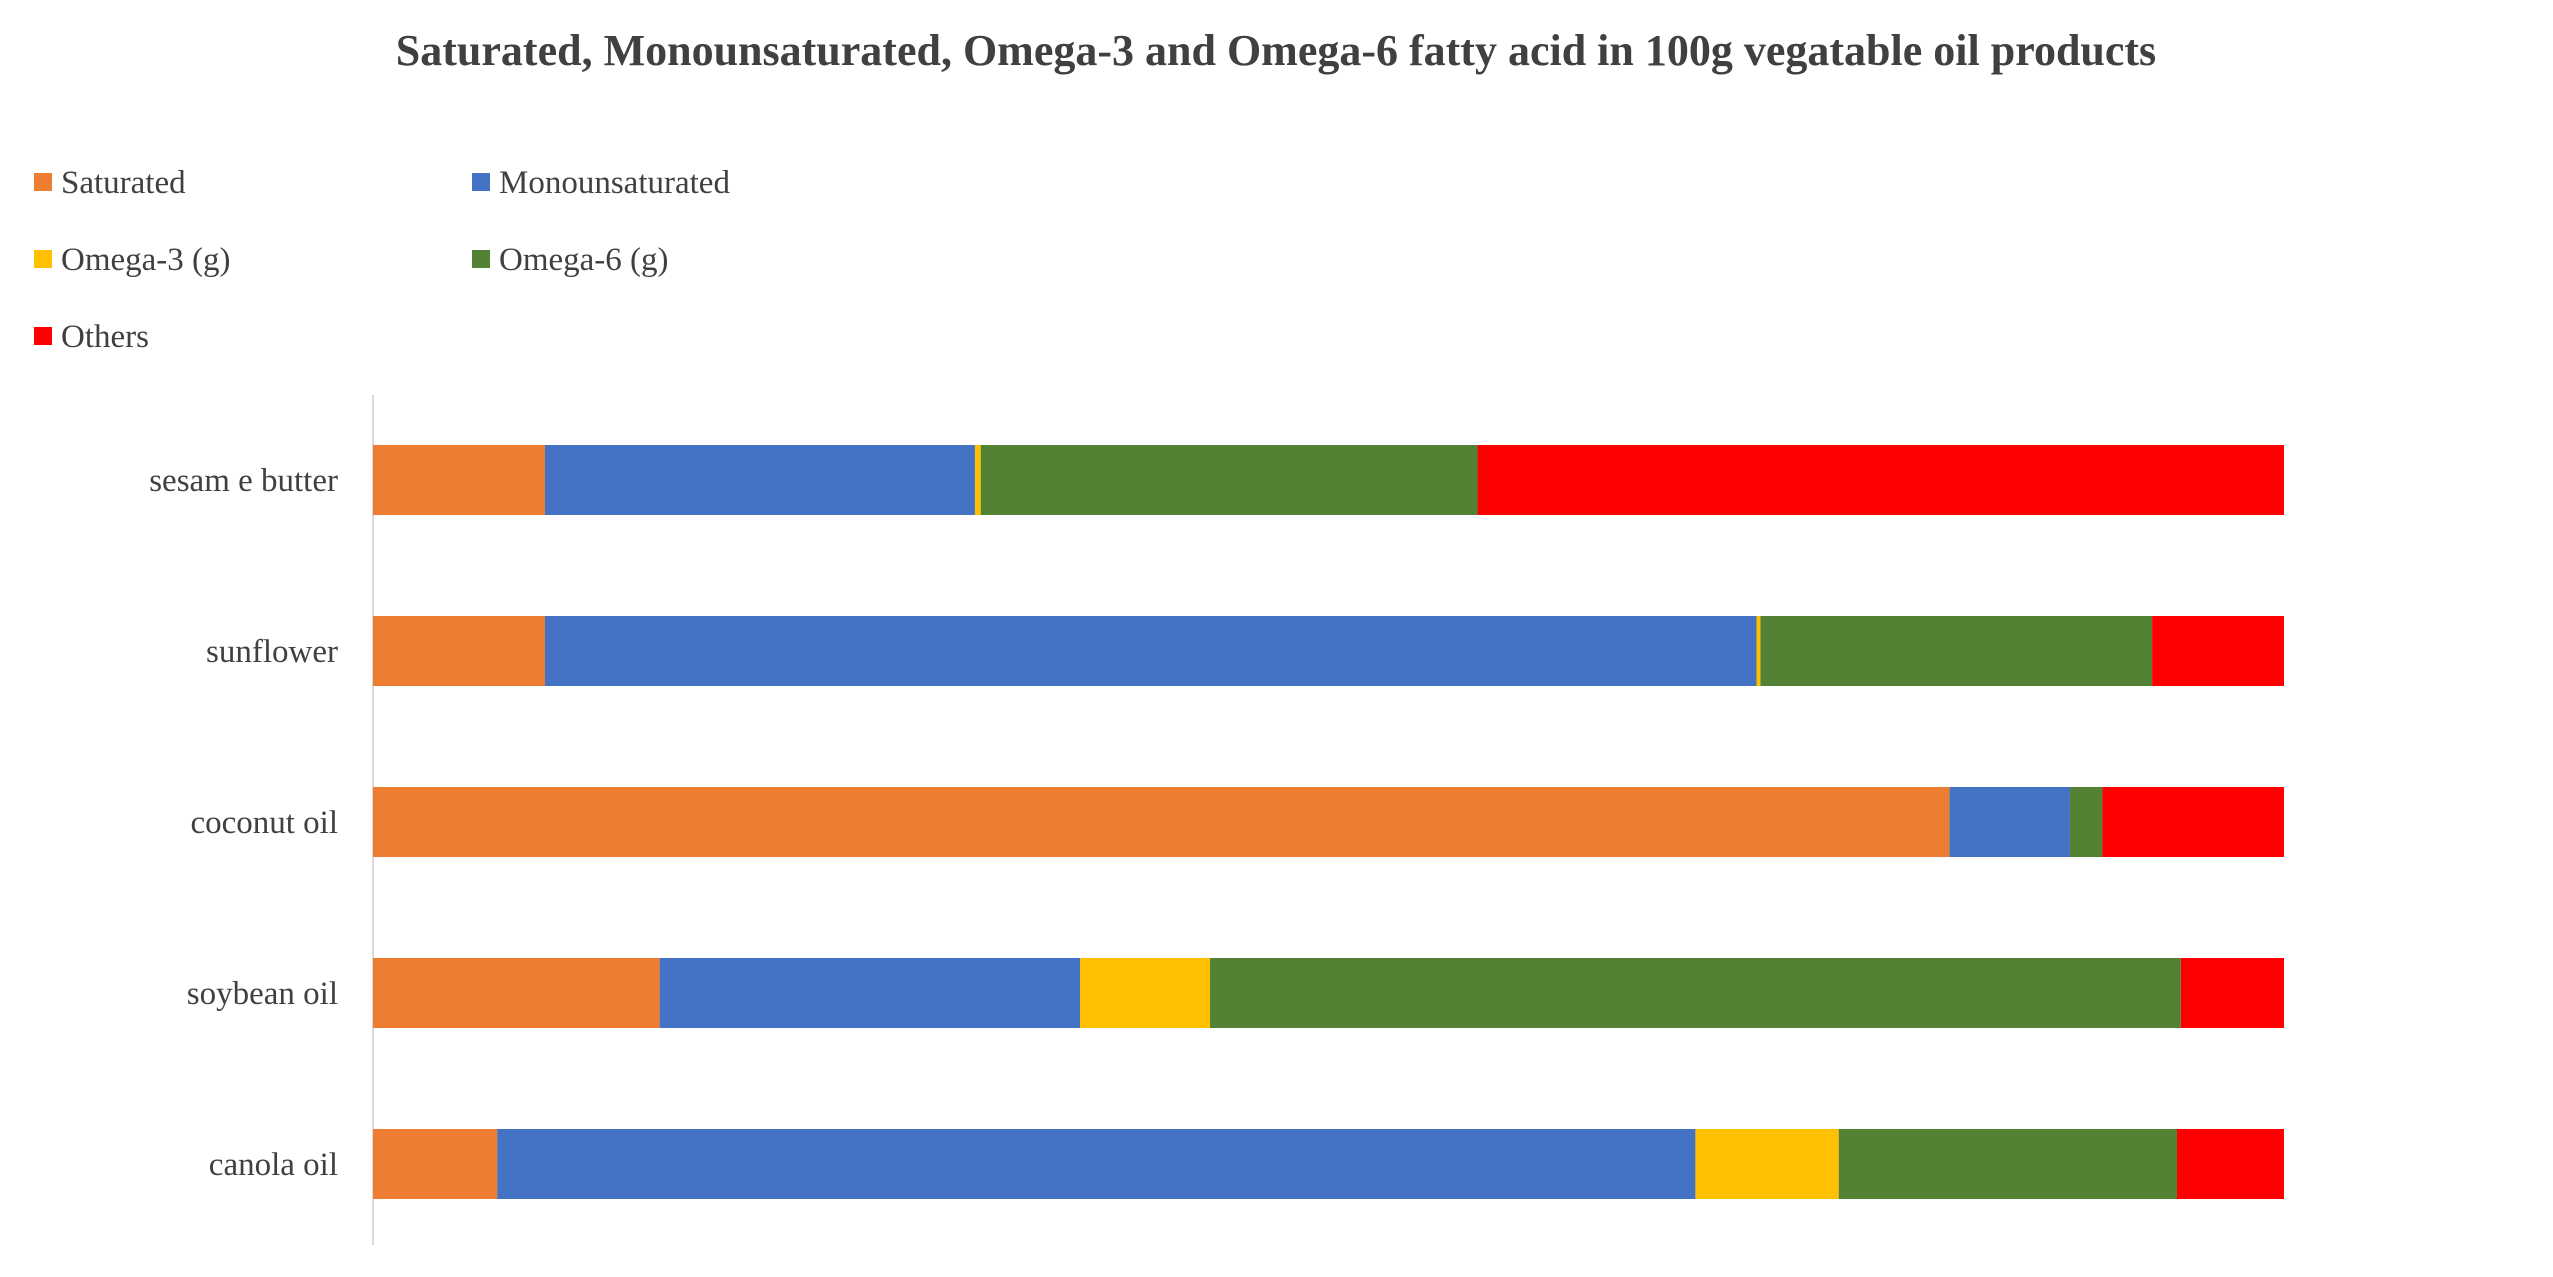 This screenshot has width=2553, height=1277. I want to click on bar-sunflower-omega-3-g, so click(1758, 651).